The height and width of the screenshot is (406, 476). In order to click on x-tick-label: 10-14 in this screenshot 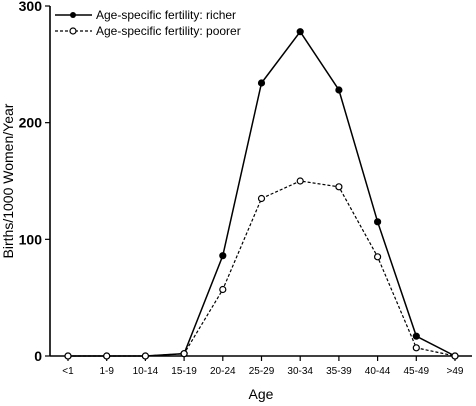, I will do `click(146, 371)`.